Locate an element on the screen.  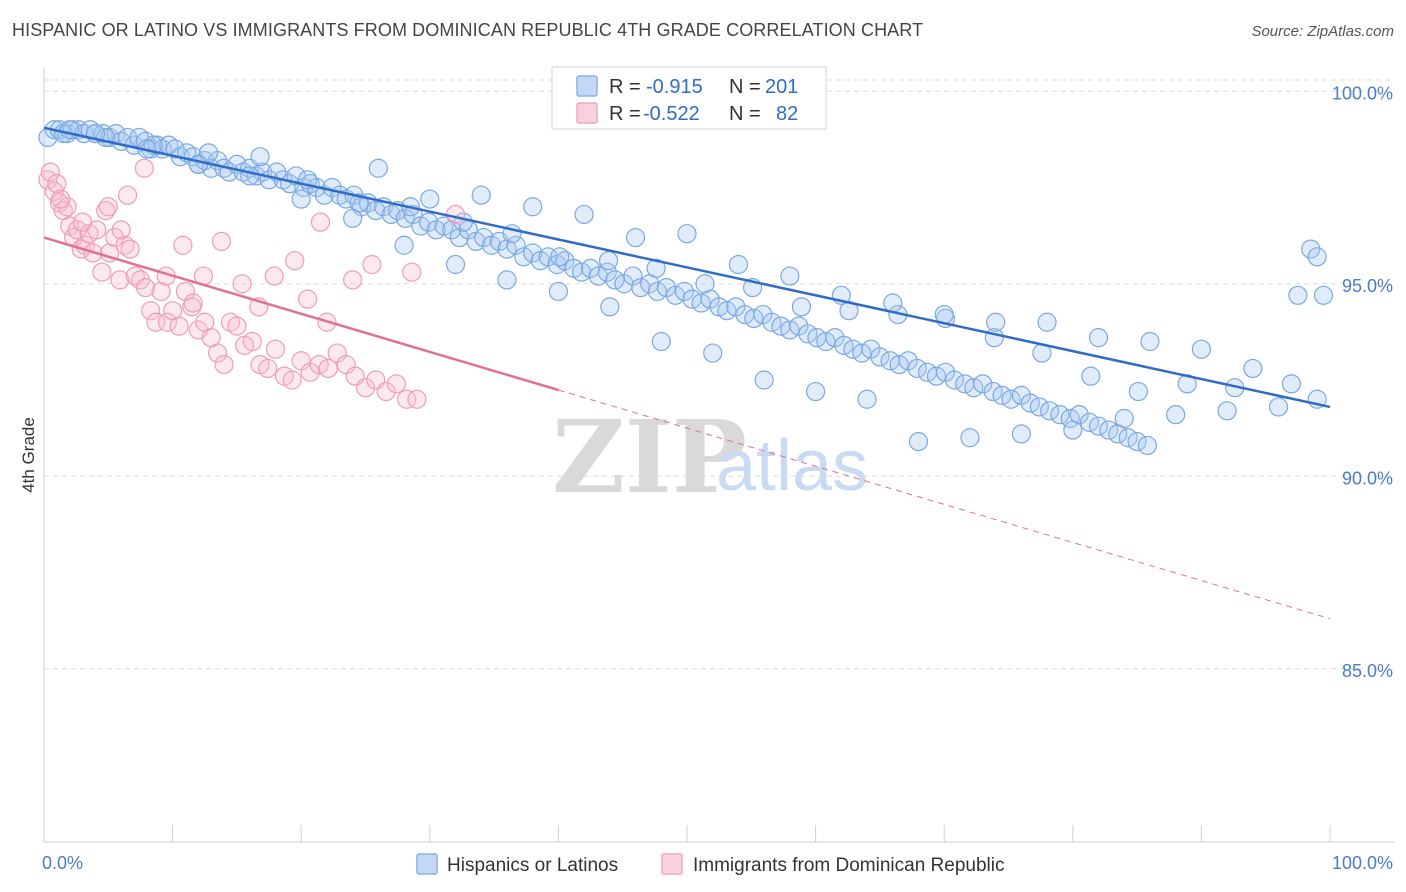
y-tick-label: 100.0% is located at coordinates (1362, 93).